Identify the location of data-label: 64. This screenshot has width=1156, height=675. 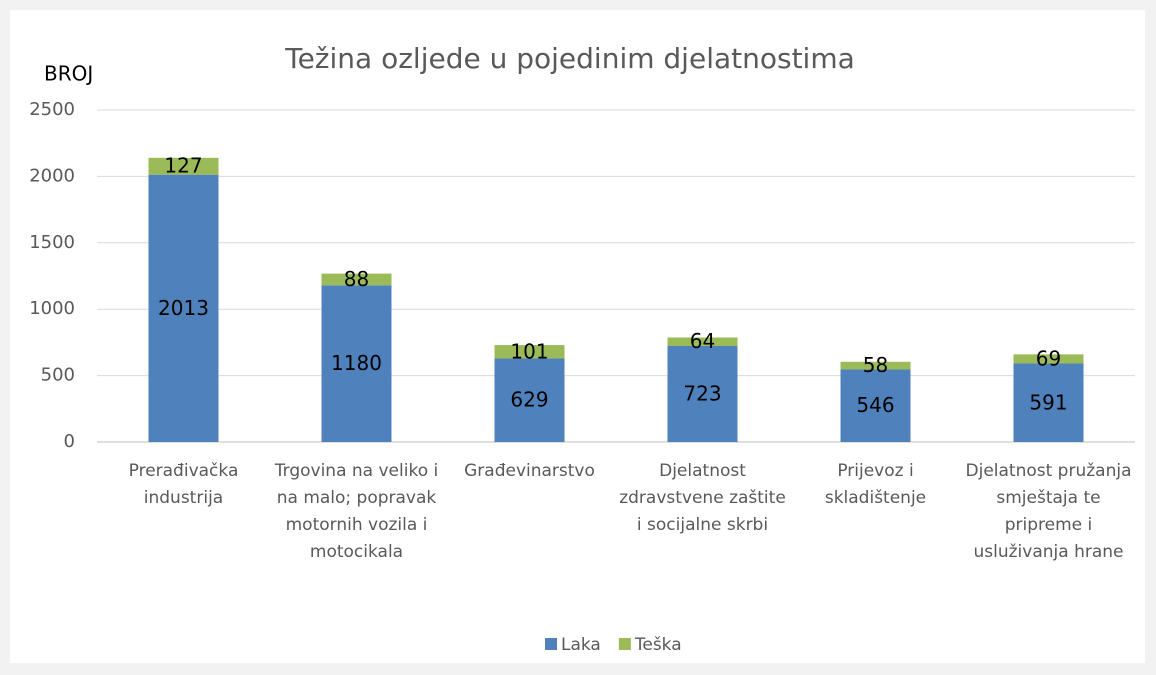
(702, 341).